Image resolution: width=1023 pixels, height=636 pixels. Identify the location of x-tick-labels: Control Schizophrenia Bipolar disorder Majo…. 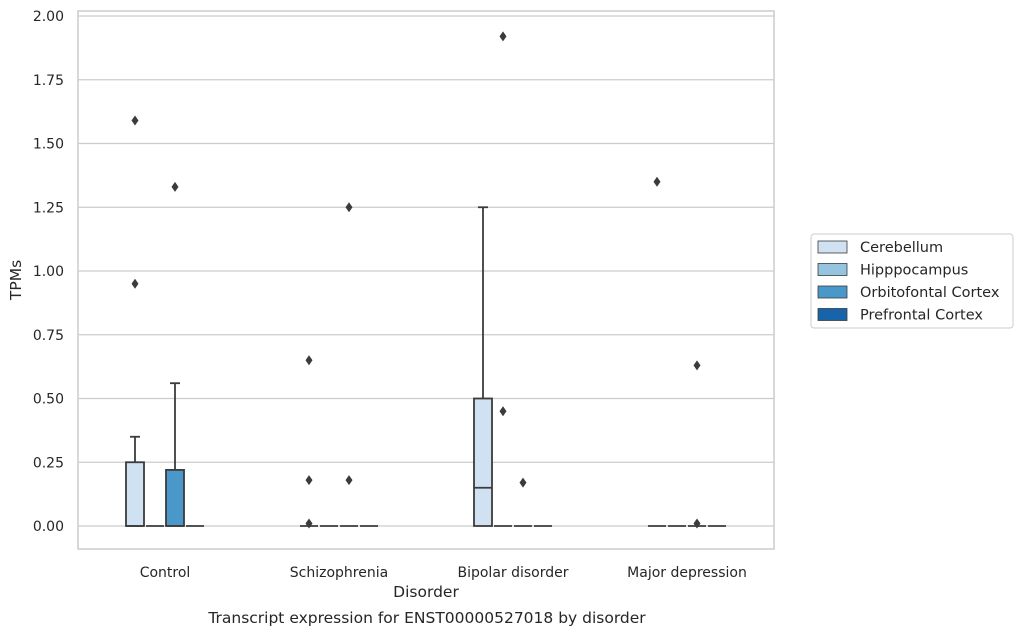
(443, 573).